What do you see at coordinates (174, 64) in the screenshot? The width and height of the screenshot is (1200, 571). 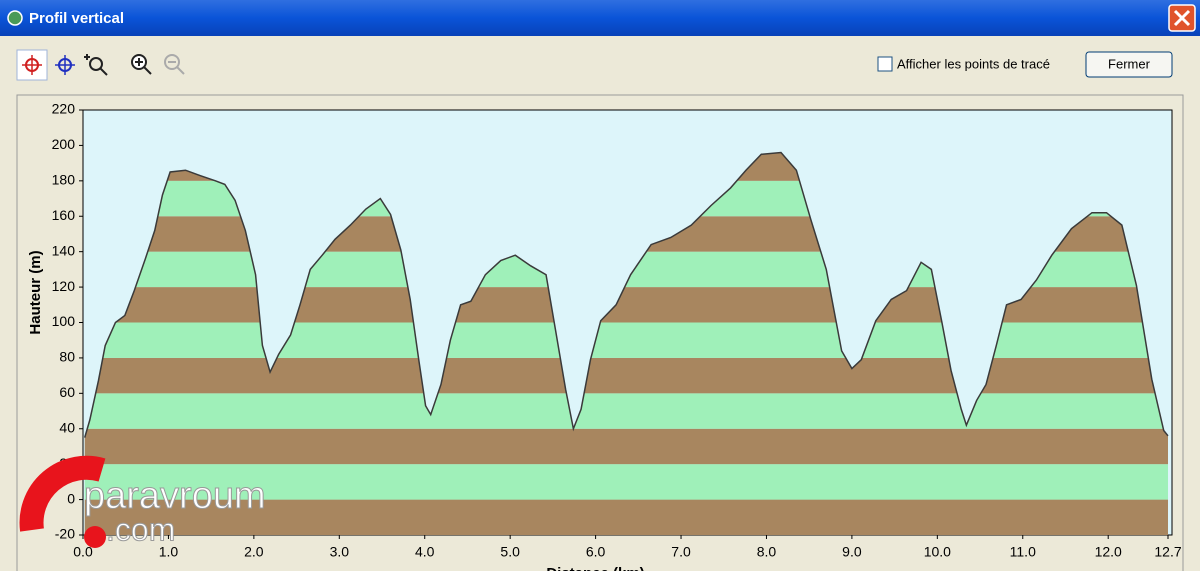 I see `zoom-out` at bounding box center [174, 64].